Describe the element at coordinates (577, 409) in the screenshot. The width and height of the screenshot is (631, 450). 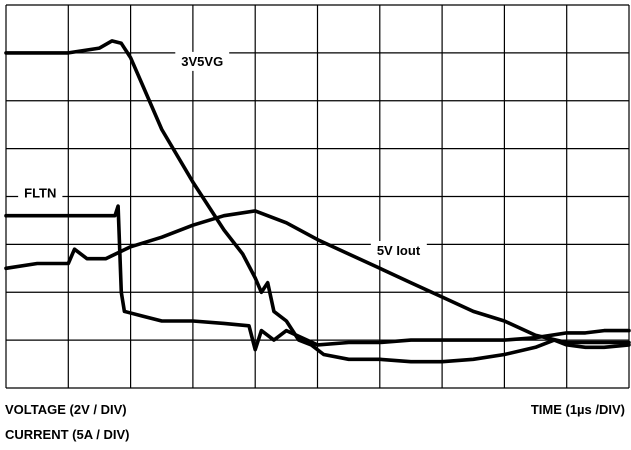
I see `time-scale-label: TIME (1µs /DIV)` at that location.